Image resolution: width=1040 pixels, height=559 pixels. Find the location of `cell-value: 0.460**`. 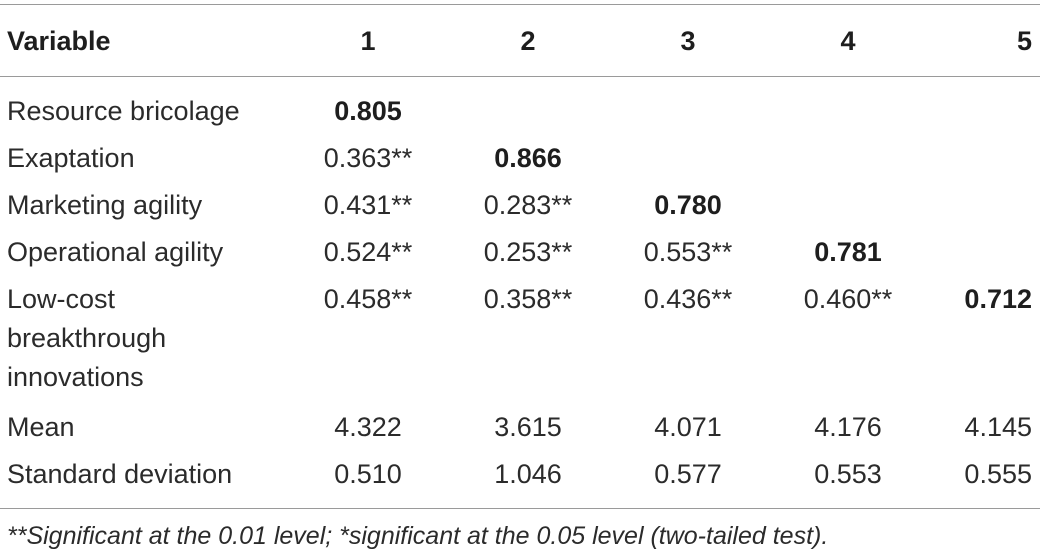

cell-value: 0.460** is located at coordinates (848, 299).